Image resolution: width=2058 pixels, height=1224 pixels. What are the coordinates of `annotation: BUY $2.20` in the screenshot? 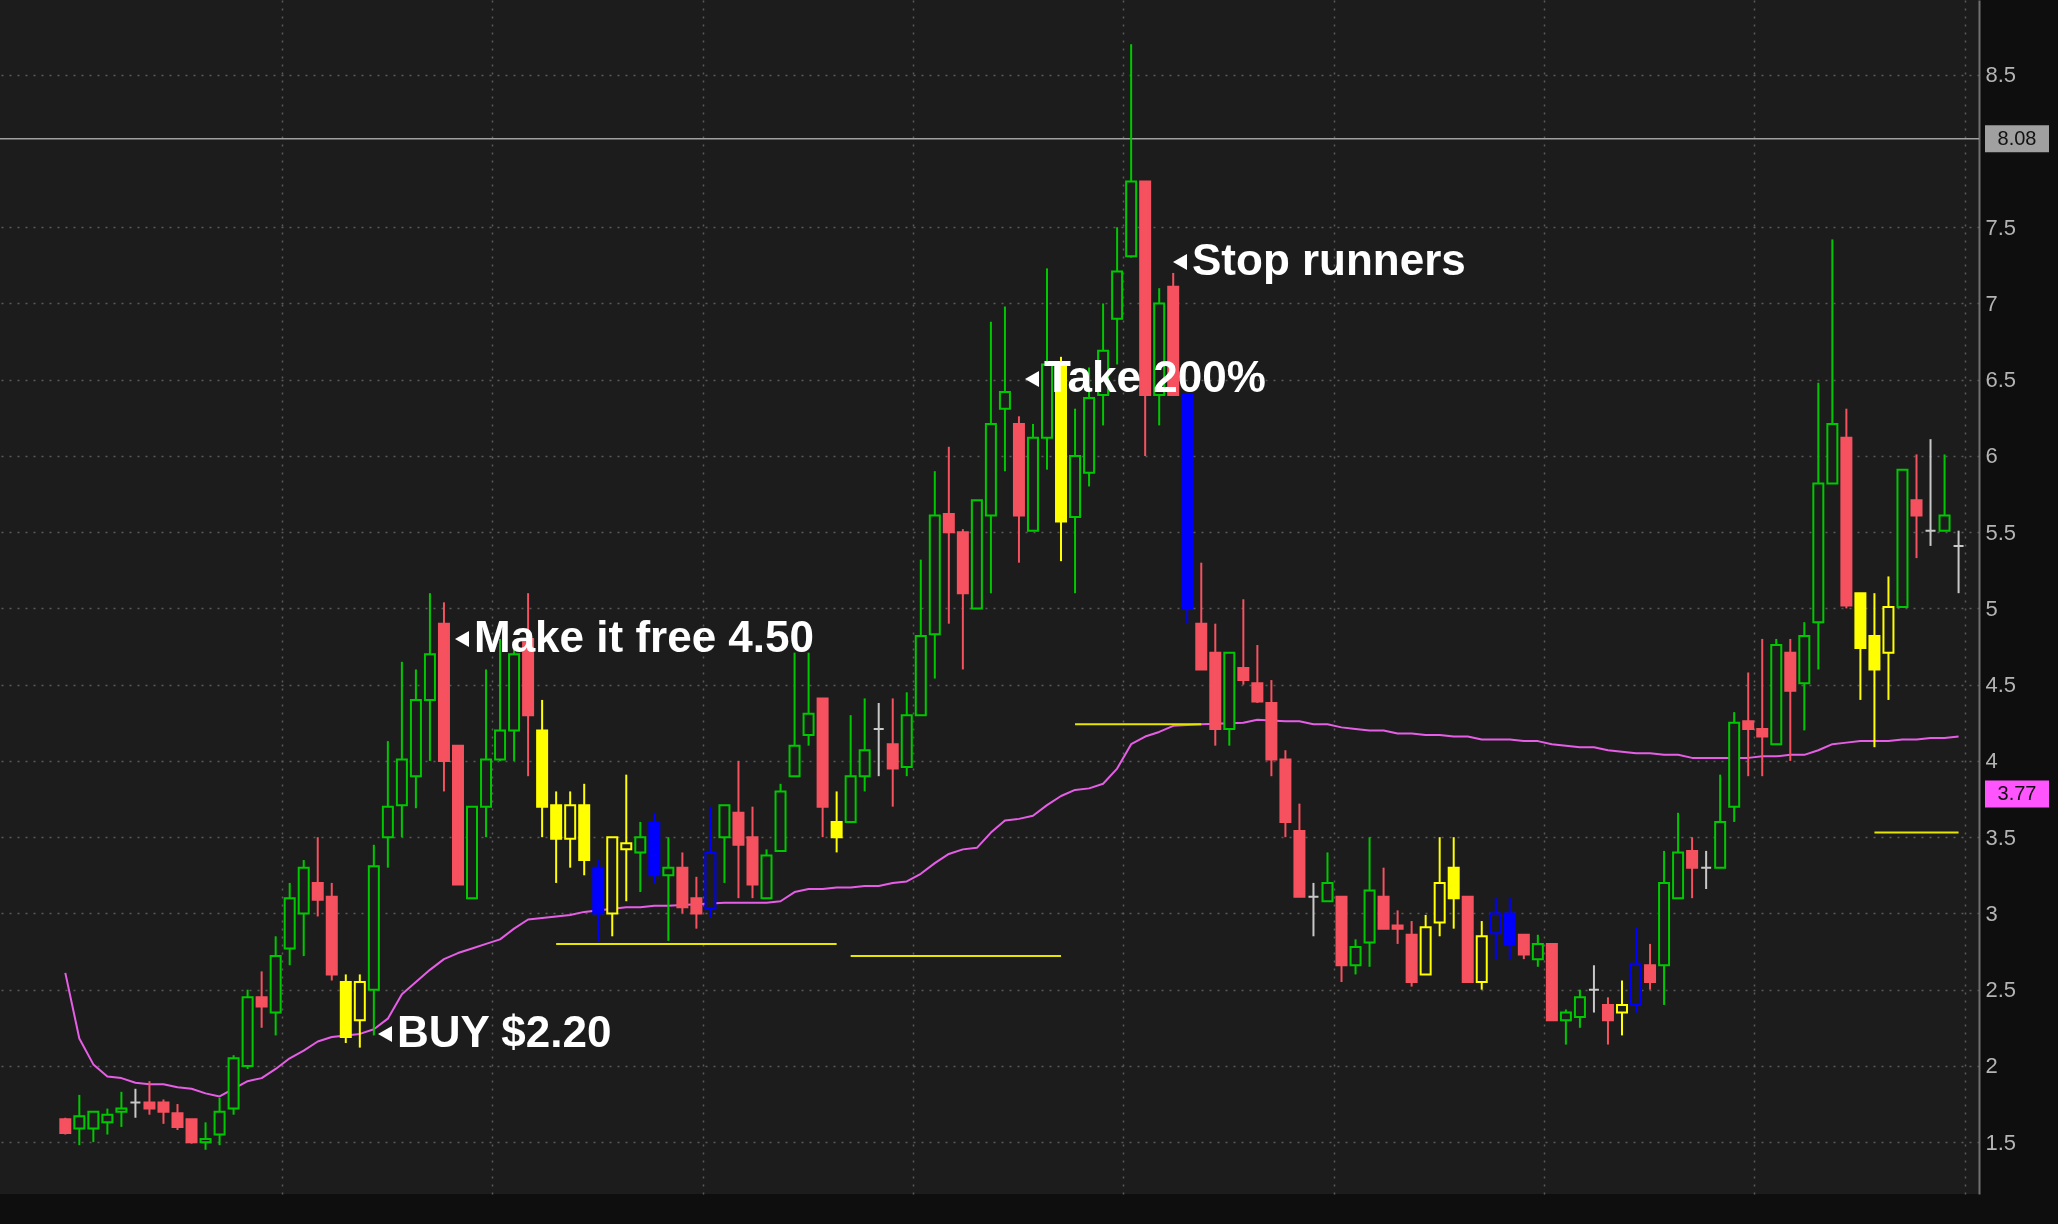 It's located at (504, 1031).